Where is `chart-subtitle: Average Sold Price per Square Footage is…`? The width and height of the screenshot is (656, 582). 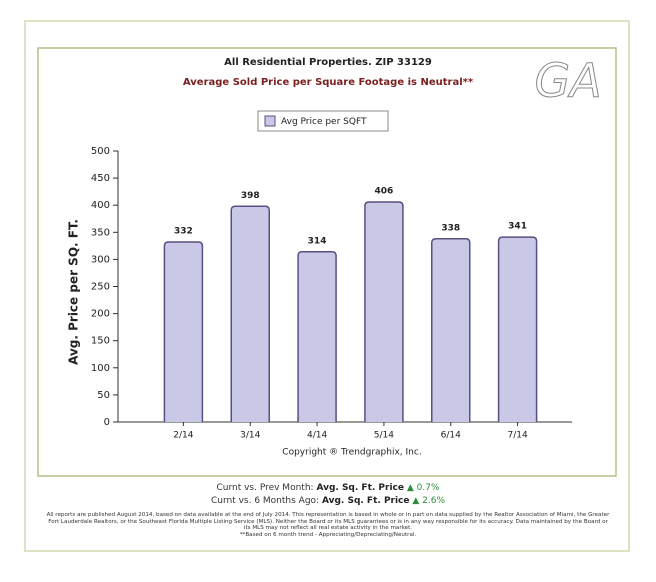
chart-subtitle: Average Sold Price per Square Footage is… is located at coordinates (328, 82).